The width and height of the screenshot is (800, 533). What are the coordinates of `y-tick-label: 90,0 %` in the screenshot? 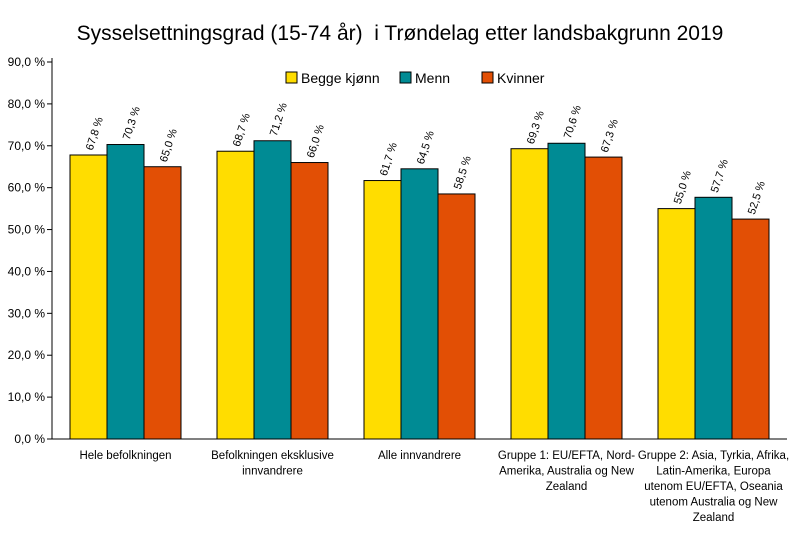 It's located at (27, 62).